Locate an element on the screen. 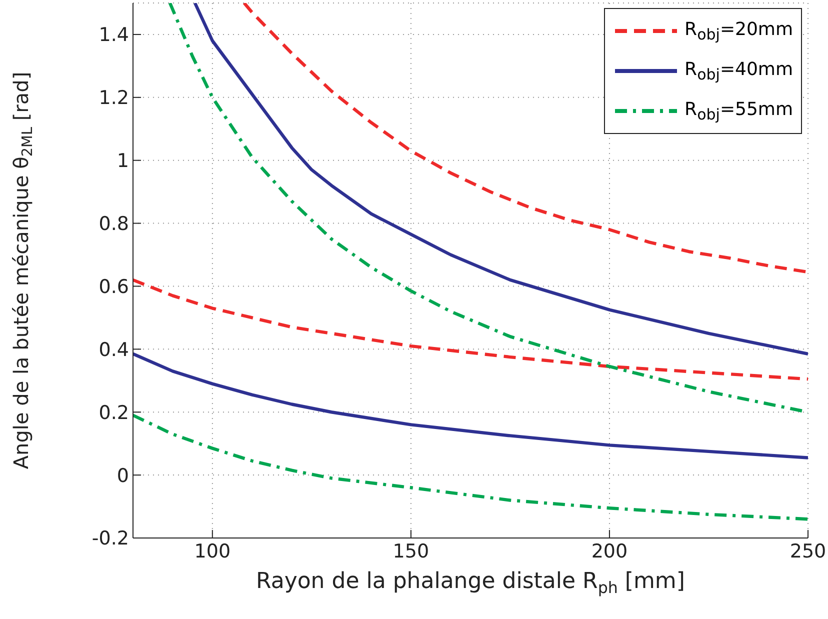 The image size is (828, 619). y-tick-label: -0.2 is located at coordinates (110, 539).